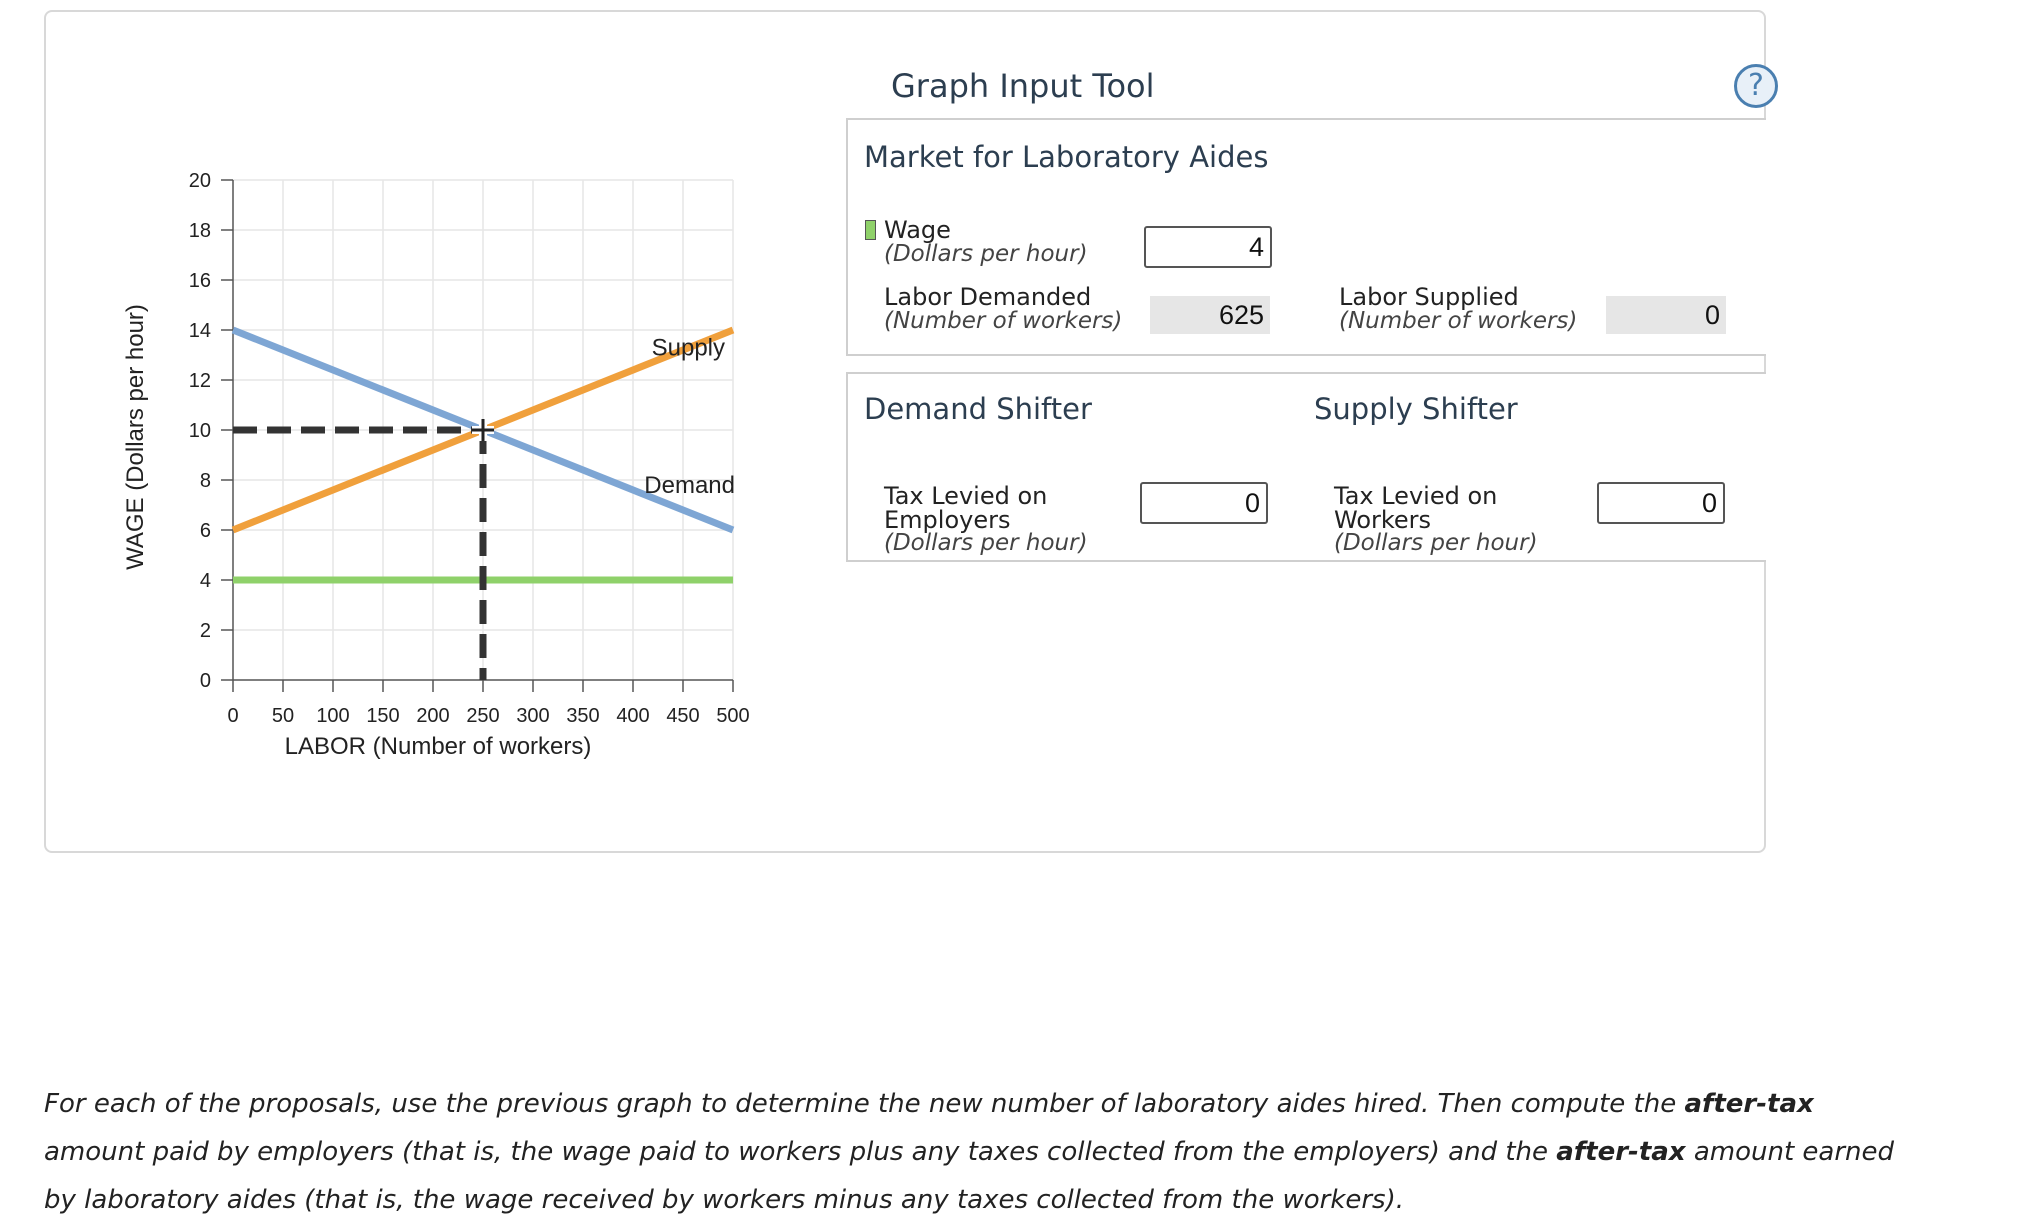 The image size is (2020, 1224). Describe the element at coordinates (986, 254) in the screenshot. I see `wage-unit: (Dollars per hour)` at that location.